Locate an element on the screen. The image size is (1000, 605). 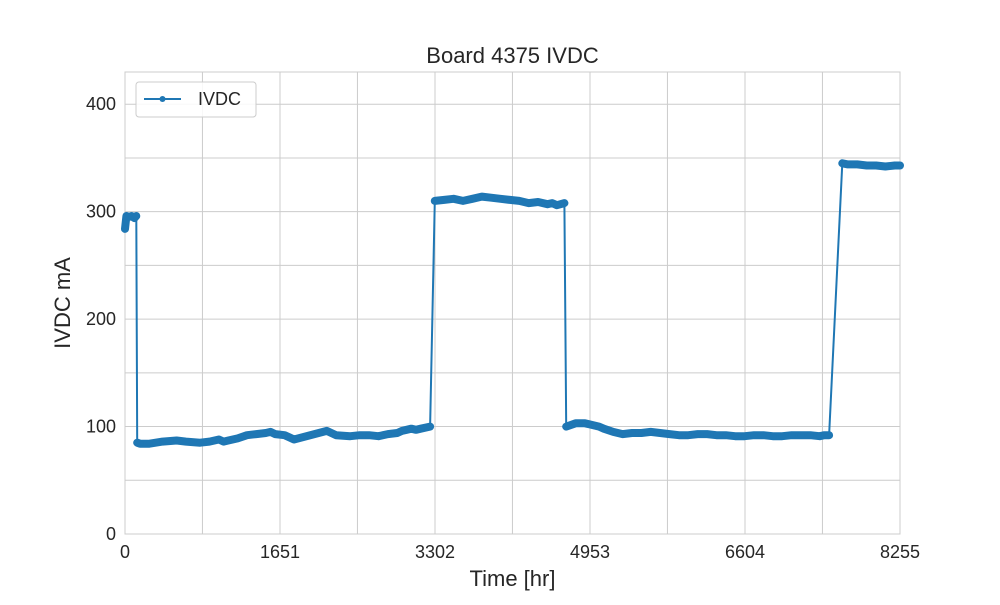
legend-label-ivdc: IVDC is located at coordinates (219, 99).